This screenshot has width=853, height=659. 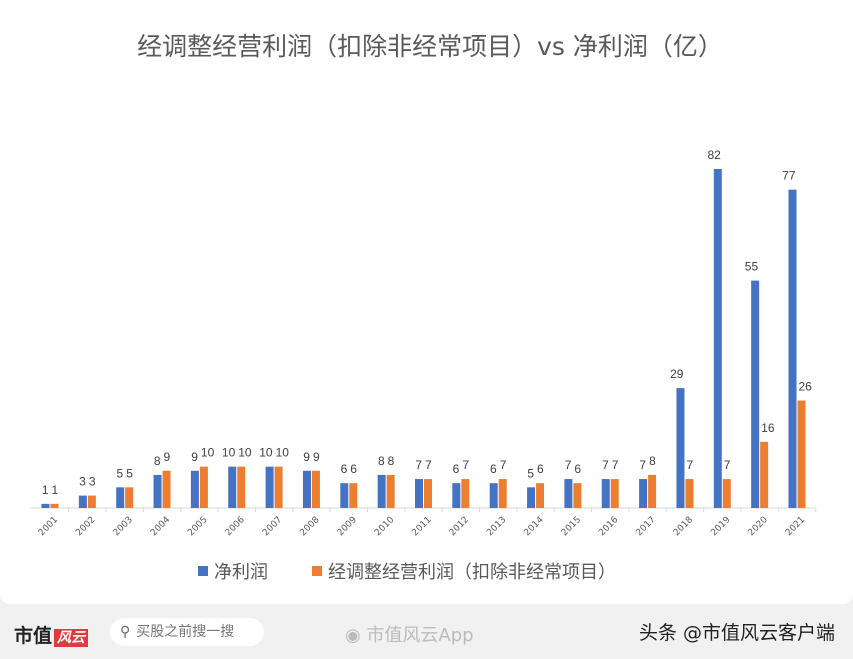 I want to click on x-tick-label: 2020, so click(x=758, y=526).